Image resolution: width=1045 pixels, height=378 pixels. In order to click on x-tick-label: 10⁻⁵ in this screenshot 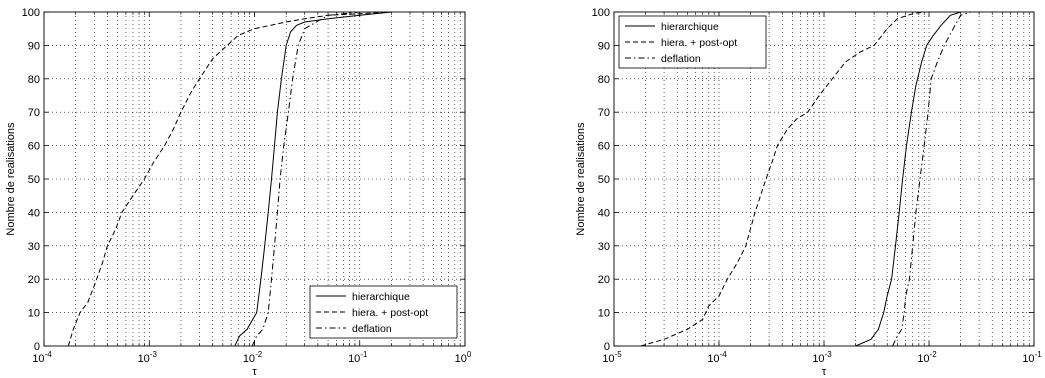, I will do `click(612, 357)`.